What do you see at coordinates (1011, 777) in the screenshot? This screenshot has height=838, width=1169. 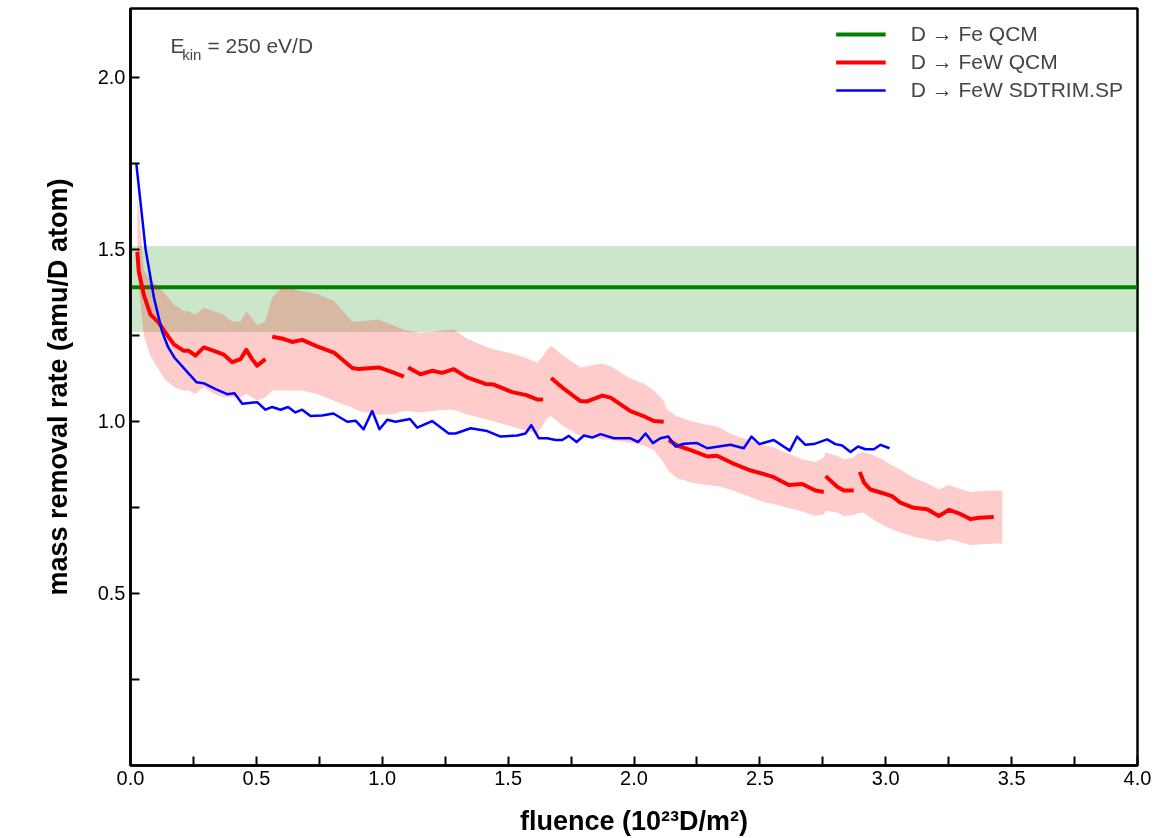 I see `x-tick-label: 3.5` at bounding box center [1011, 777].